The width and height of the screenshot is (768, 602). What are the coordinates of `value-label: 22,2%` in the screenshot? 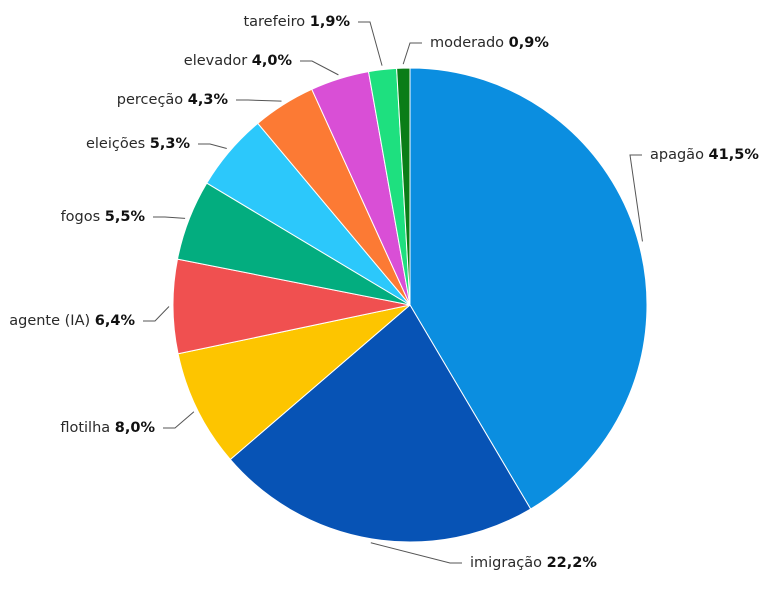 It's located at (572, 563).